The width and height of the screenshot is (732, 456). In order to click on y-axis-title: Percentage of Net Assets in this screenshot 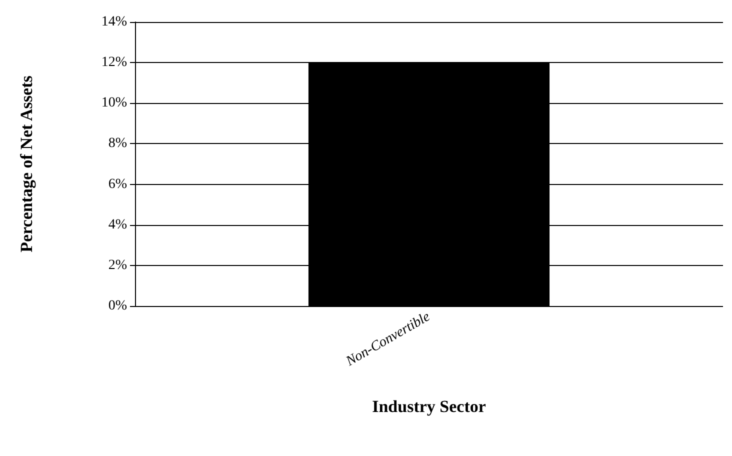, I will do `click(26, 163)`.